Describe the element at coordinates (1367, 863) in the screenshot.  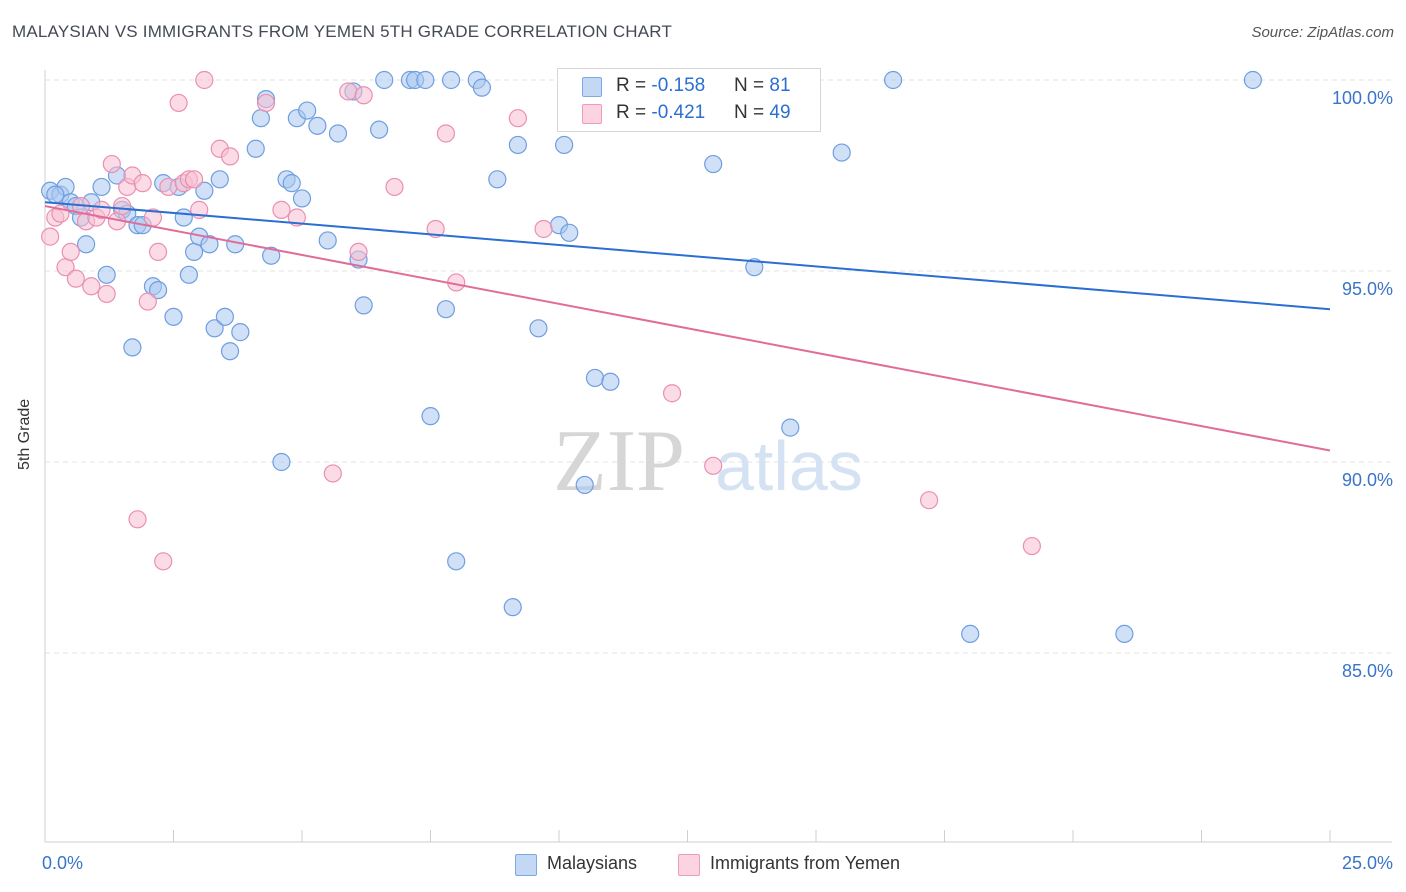
I see `x-tick-label: 25.0%` at that location.